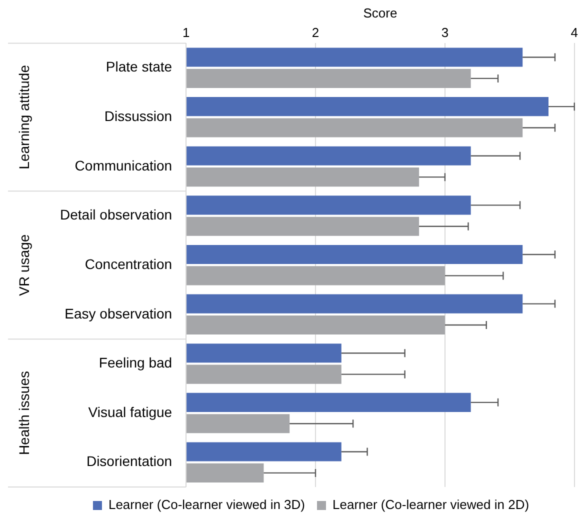  I want to click on y-tick-label: Communication, so click(123, 165).